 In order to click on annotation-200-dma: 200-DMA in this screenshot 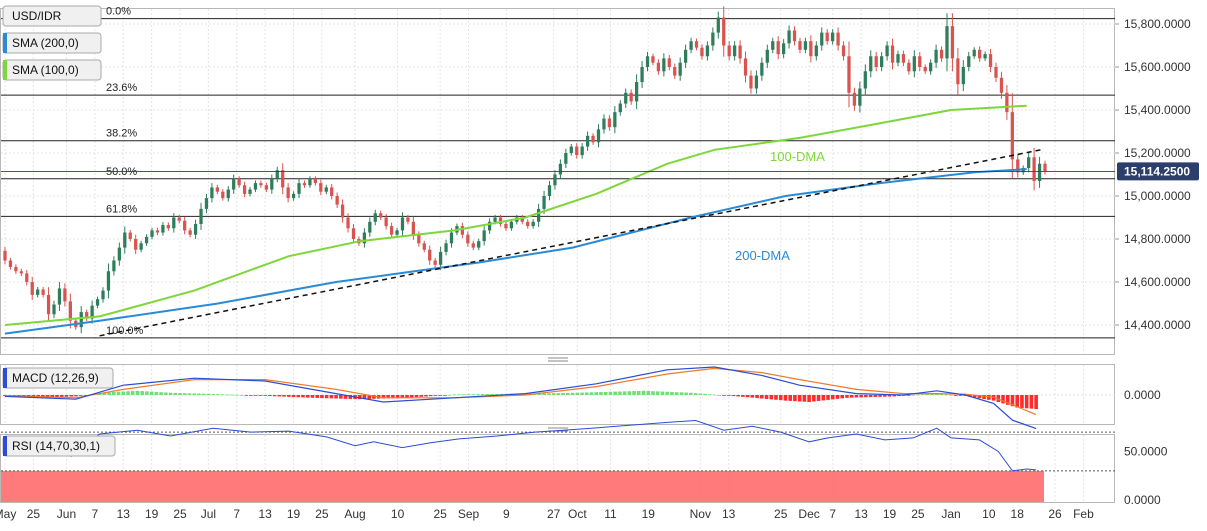, I will do `click(762, 255)`.